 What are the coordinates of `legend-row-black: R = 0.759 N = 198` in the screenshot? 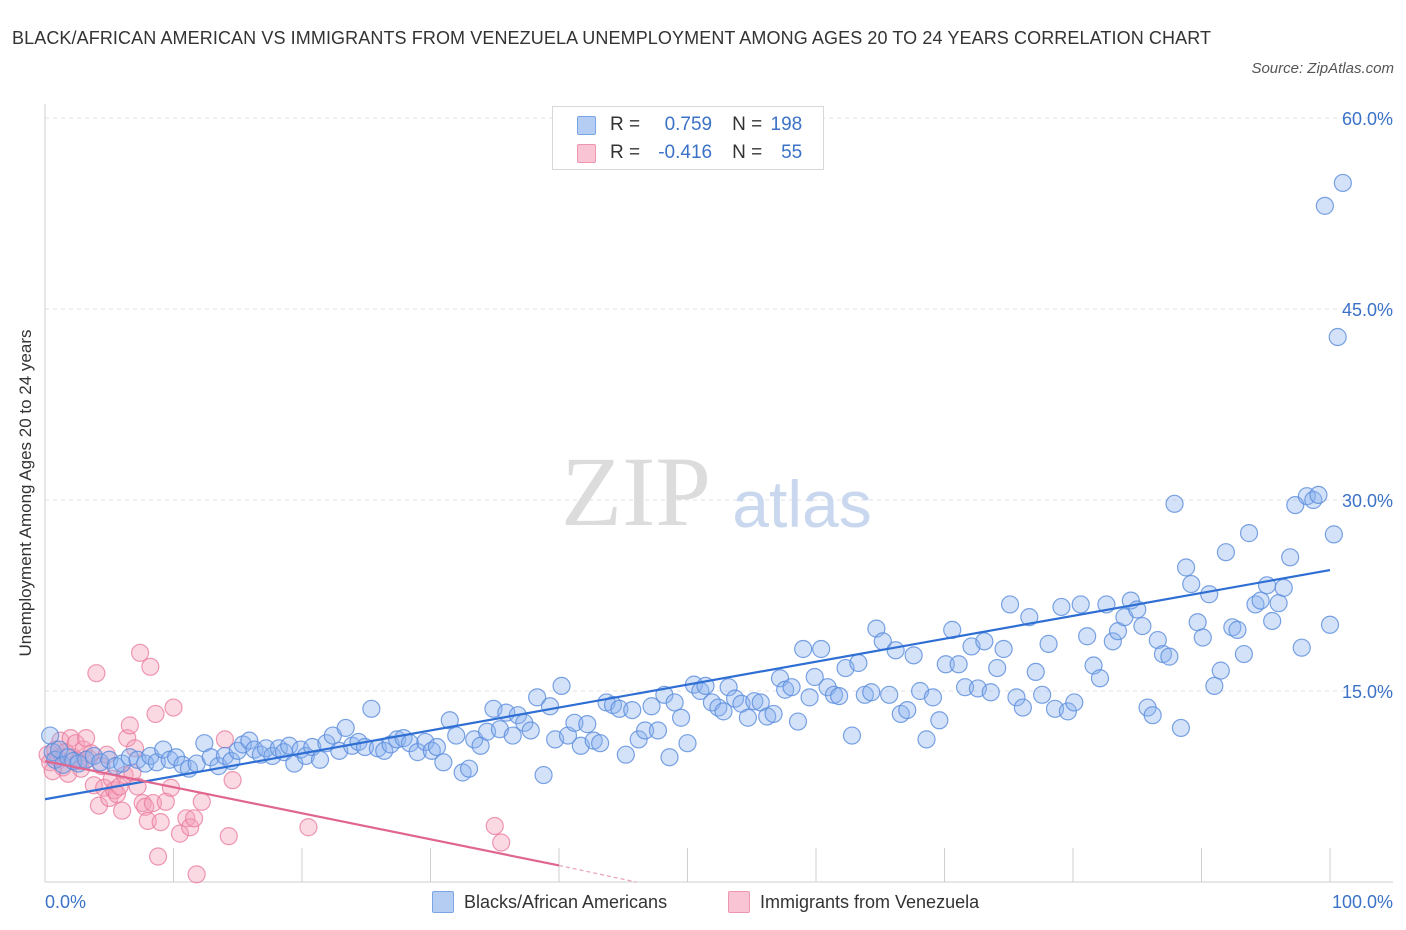 It's located at (689, 125).